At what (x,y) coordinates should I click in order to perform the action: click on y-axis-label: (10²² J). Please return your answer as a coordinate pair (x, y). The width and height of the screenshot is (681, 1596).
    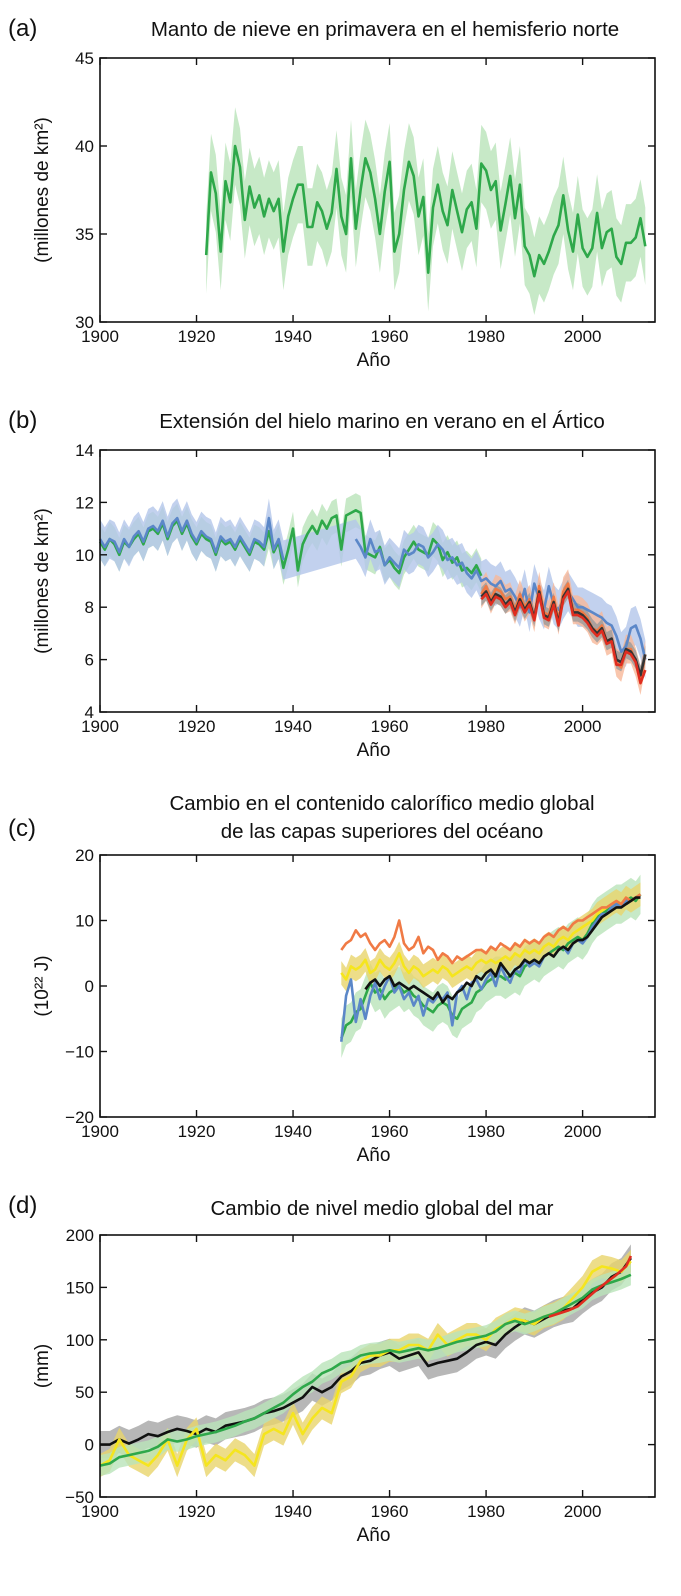
    Looking at the image, I should click on (42, 985).